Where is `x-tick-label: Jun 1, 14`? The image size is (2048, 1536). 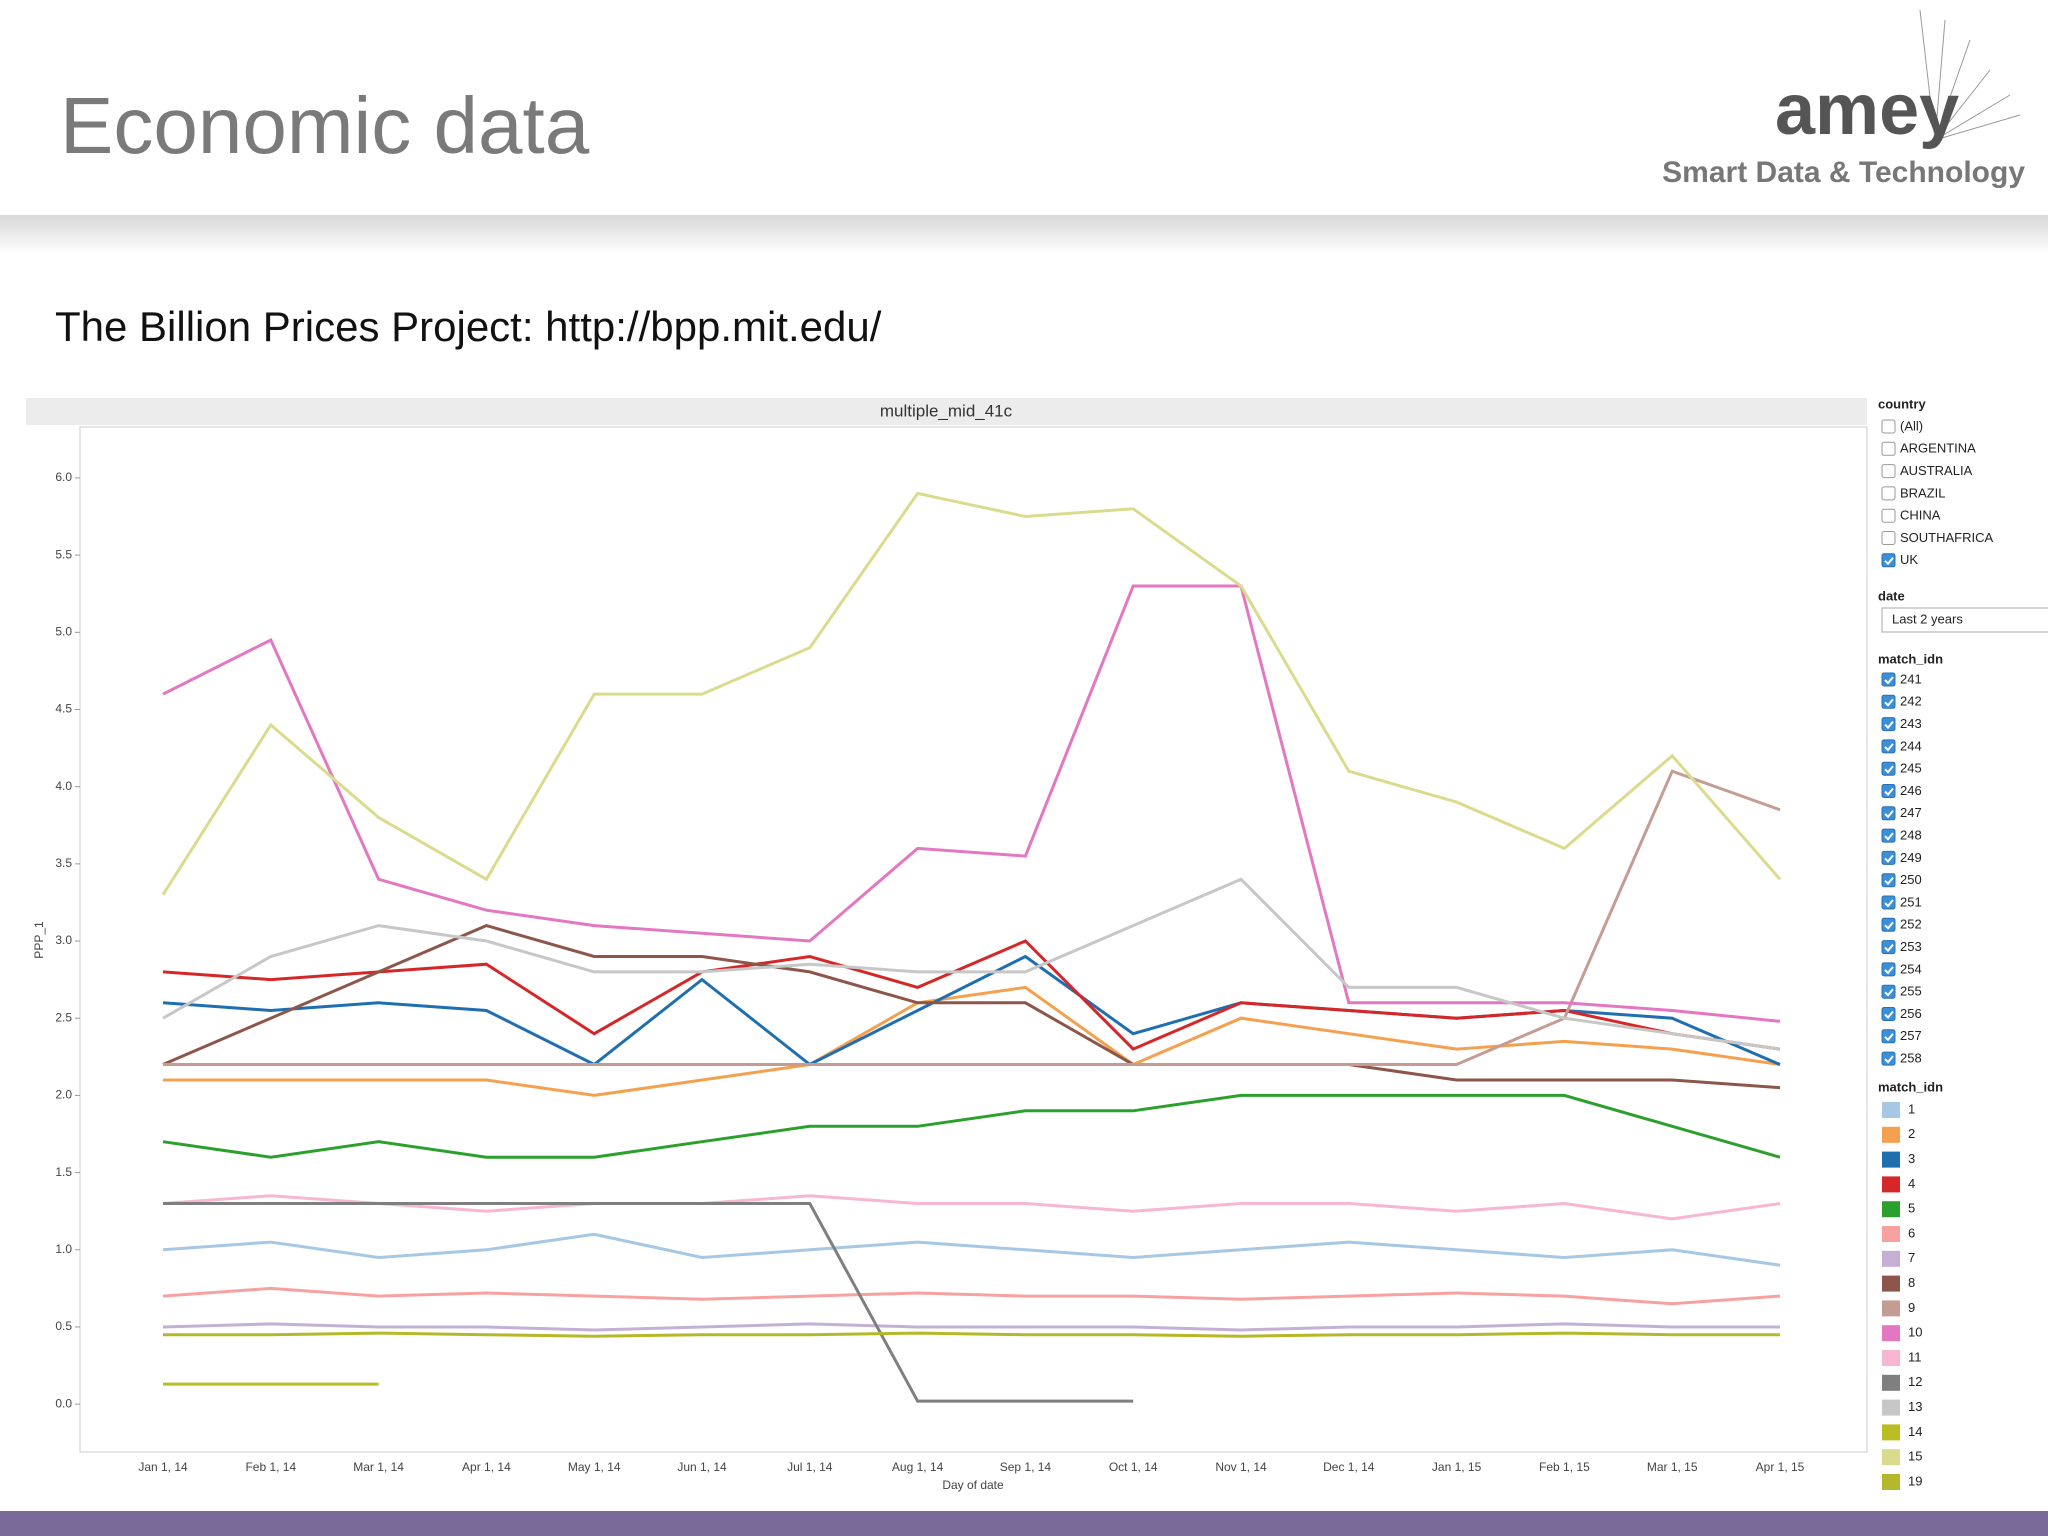 x-tick-label: Jun 1, 14 is located at coordinates (702, 1467).